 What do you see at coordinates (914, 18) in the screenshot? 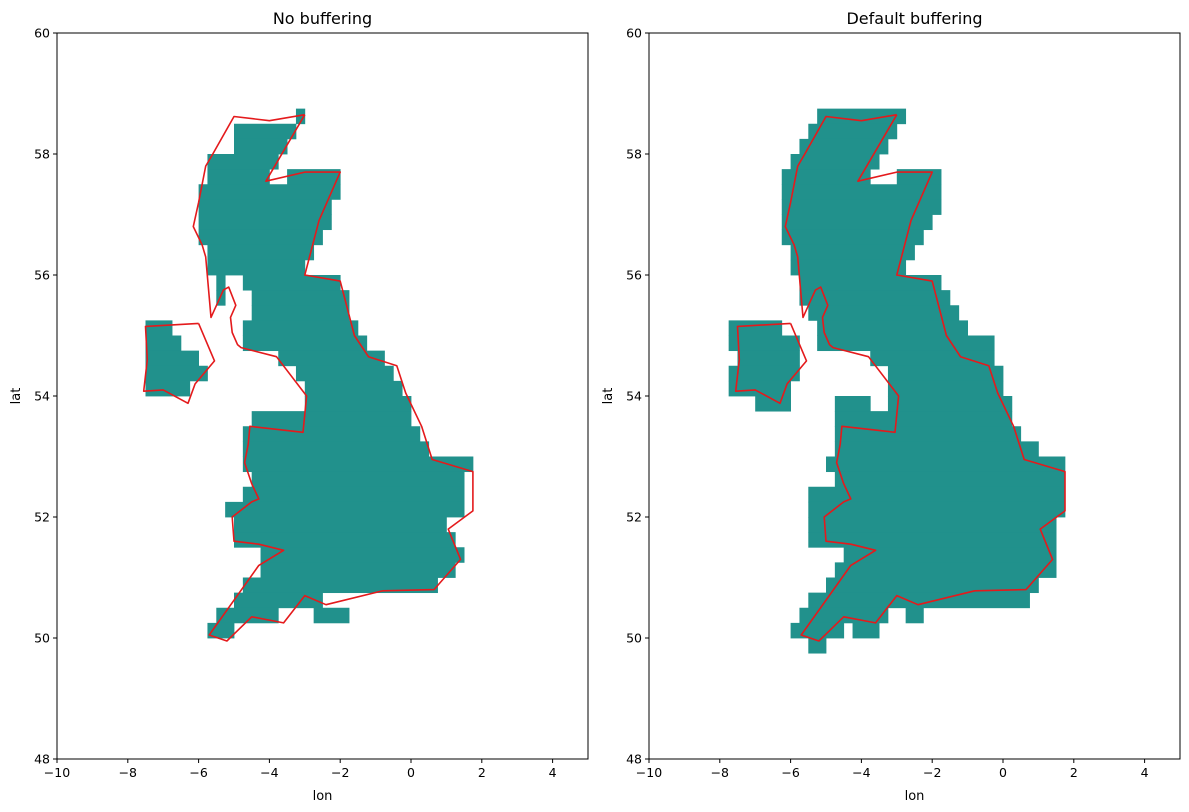
I see `chart-title: Default buffering` at bounding box center [914, 18].